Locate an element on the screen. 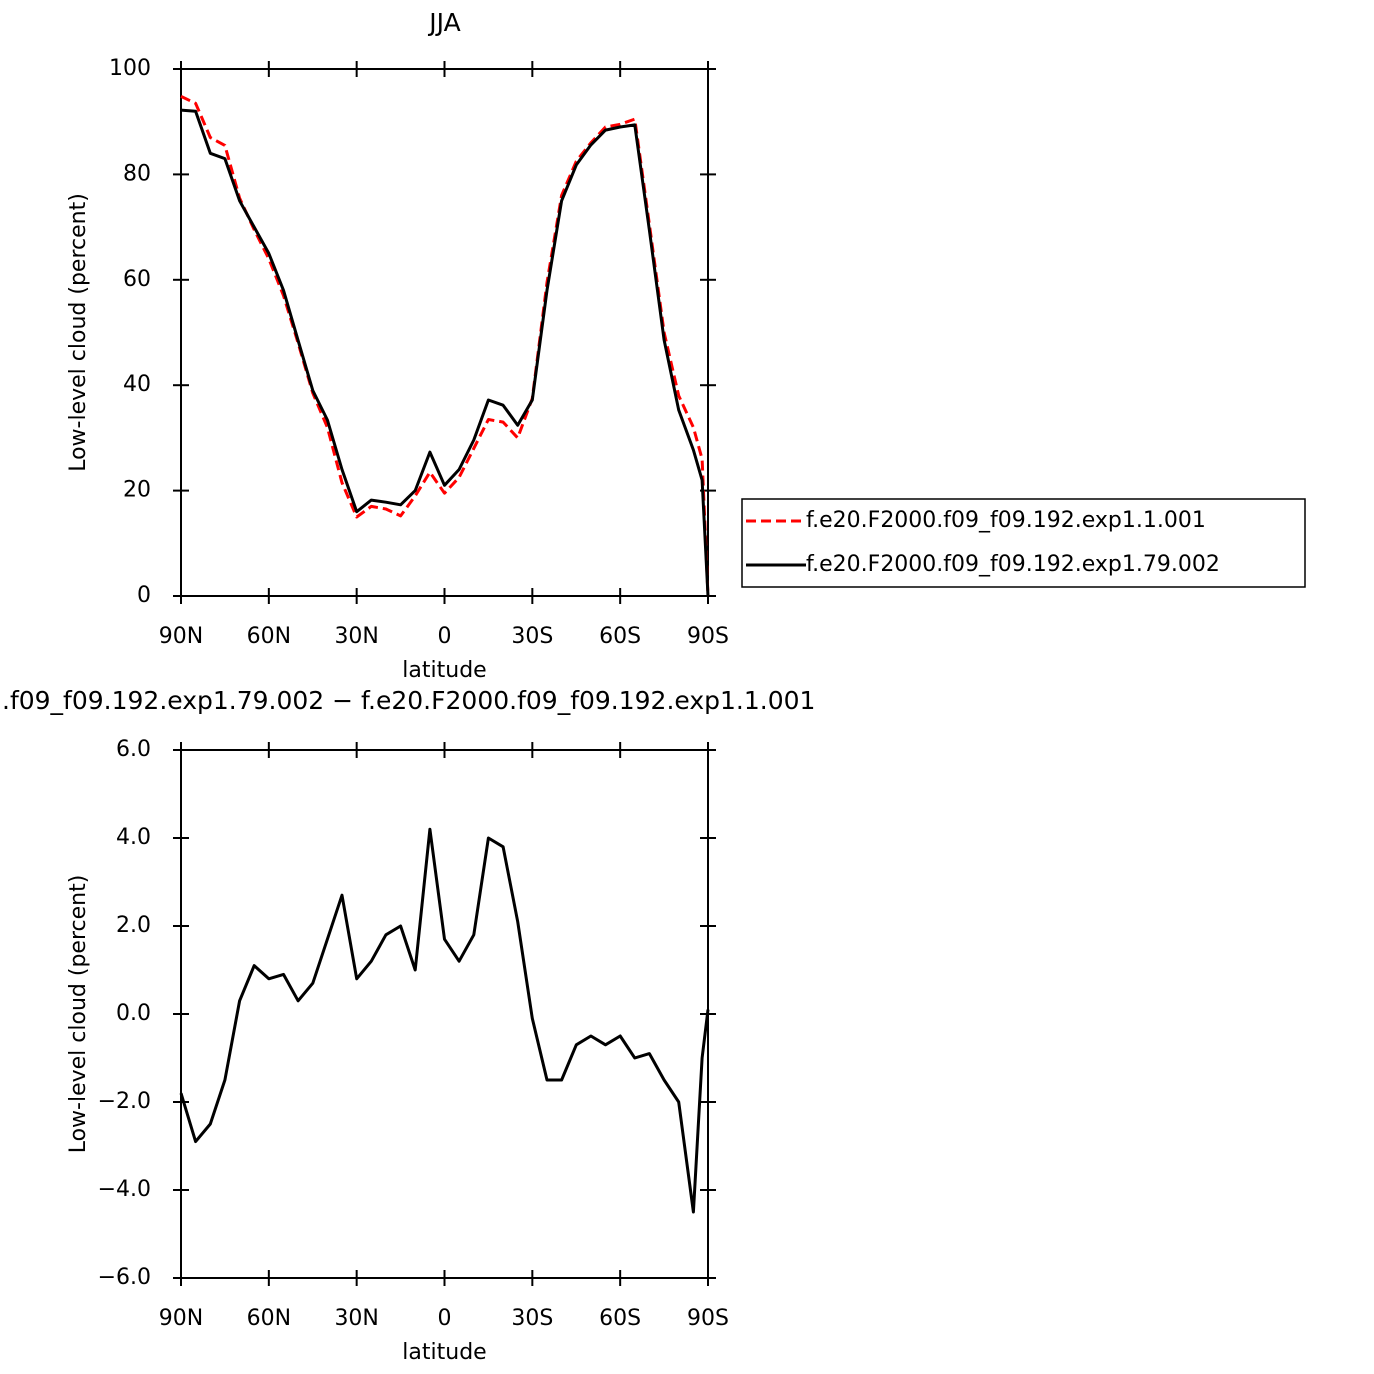 This screenshot has height=1374, width=1374. y-tick-label: 0 is located at coordinates (144, 595).